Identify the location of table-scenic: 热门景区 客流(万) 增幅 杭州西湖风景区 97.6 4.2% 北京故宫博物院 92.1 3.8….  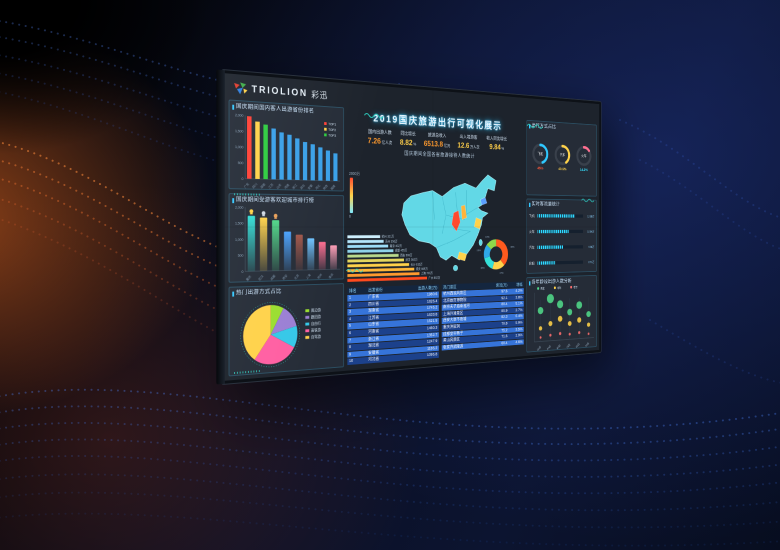
(482, 320).